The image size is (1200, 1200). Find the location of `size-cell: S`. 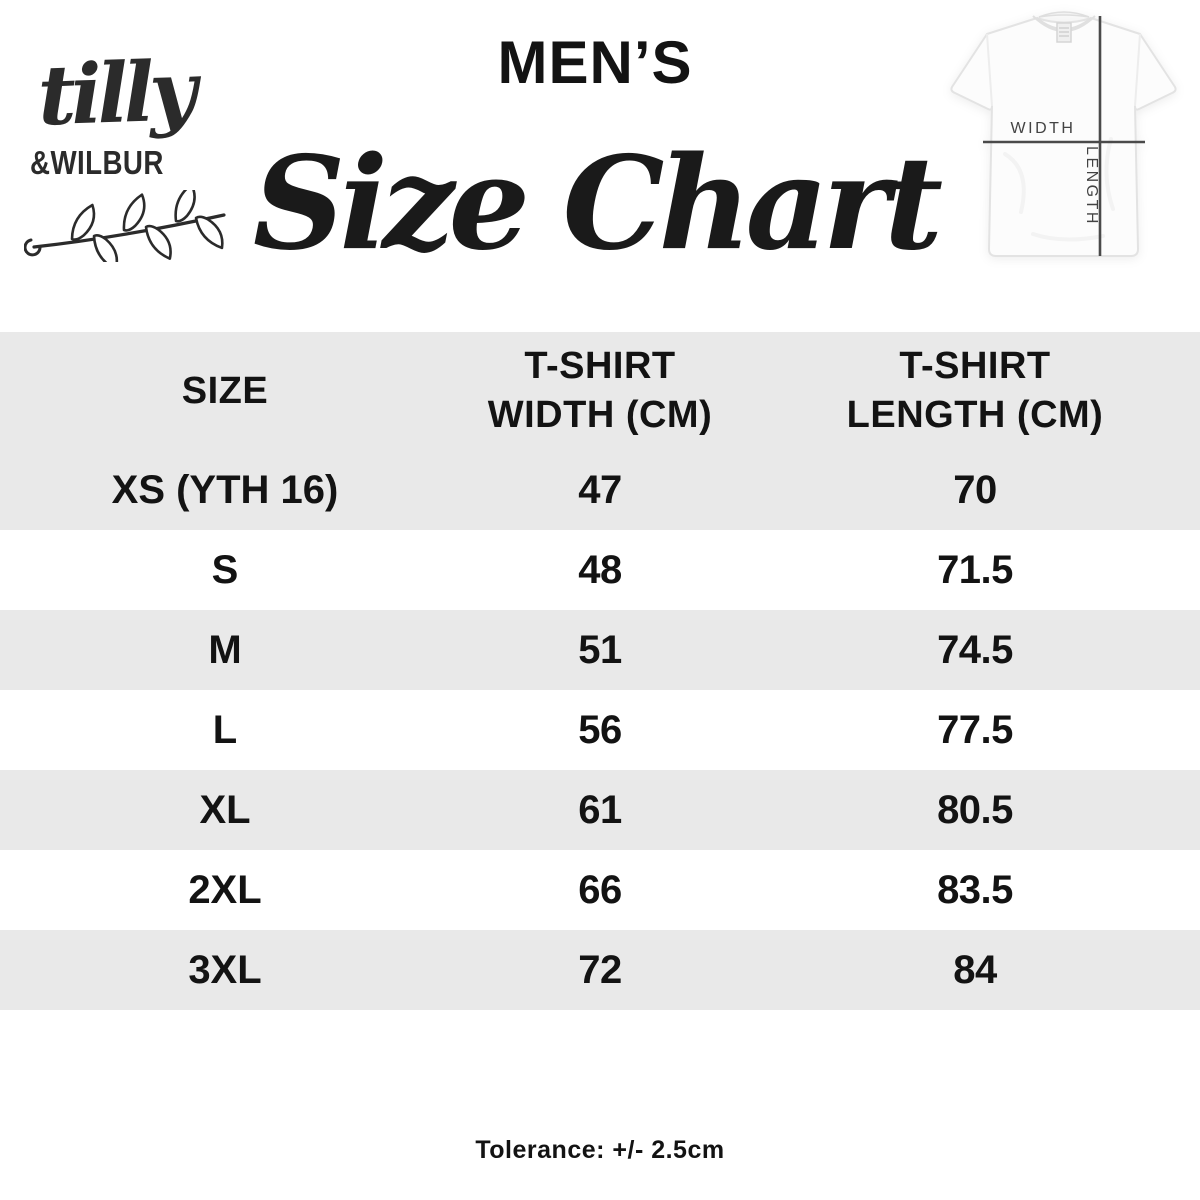

size-cell: S is located at coordinates (225, 569).